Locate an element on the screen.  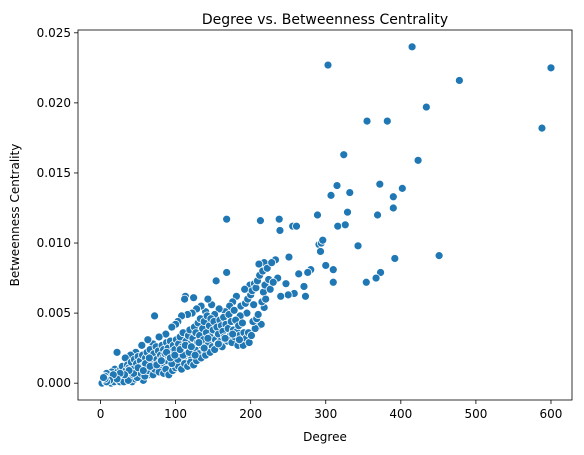
x-axis: 0 100 200 300 400 500 600 is located at coordinates (330, 410).